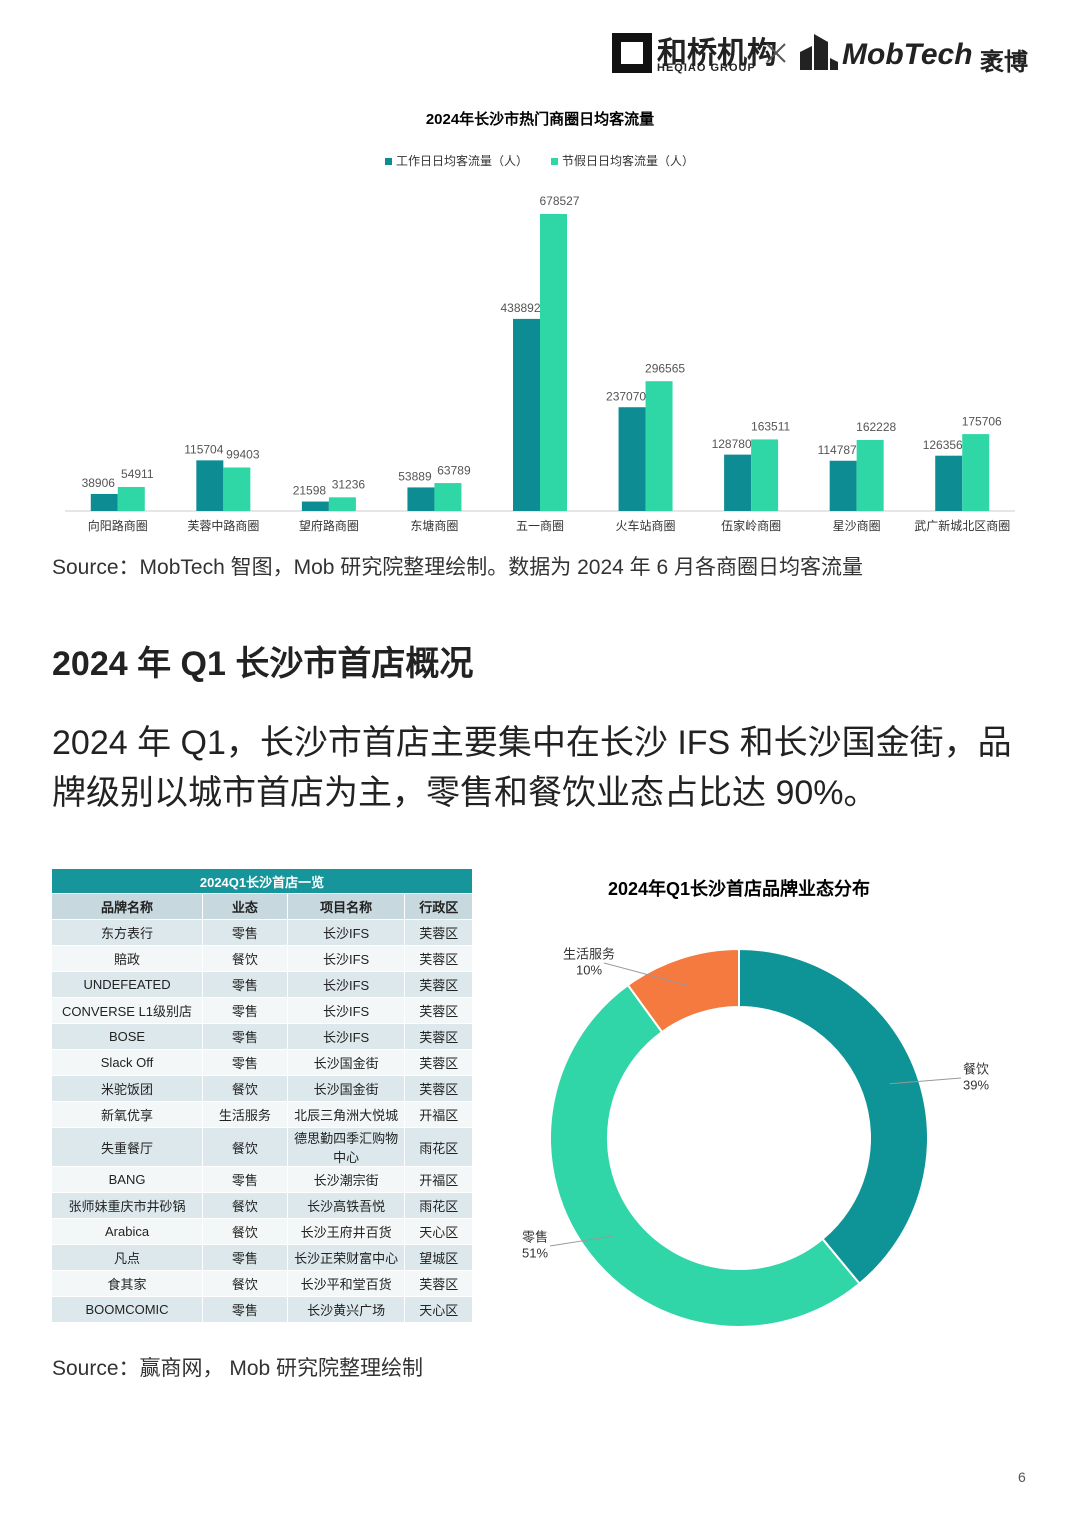 Image resolution: width=1080 pixels, height=1527 pixels. Describe the element at coordinates (646, 974) in the screenshot. I see `leader-line` at that location.